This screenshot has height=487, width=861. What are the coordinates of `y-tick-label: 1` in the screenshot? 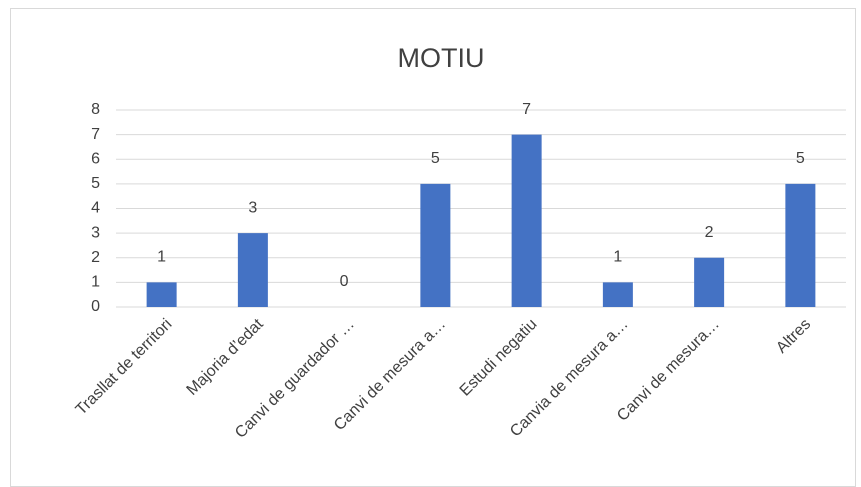 It's located at (95, 282).